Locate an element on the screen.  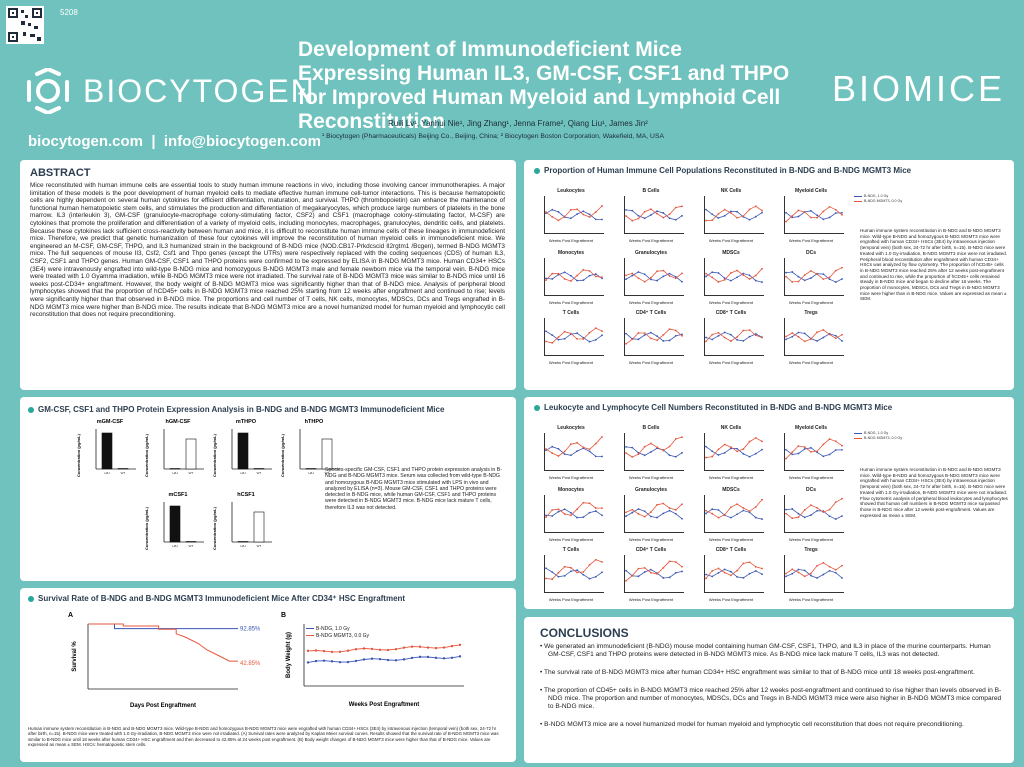
qr-code is located at coordinates (25, 25).